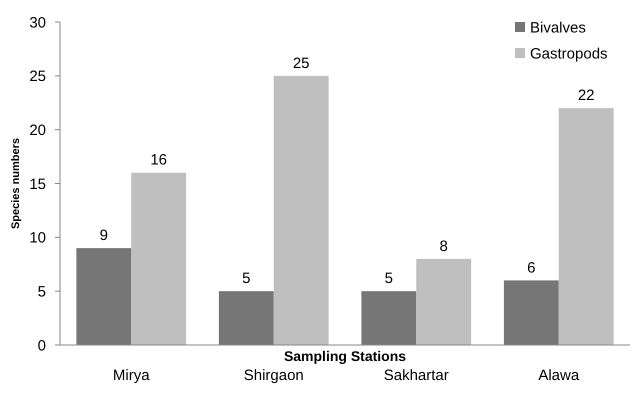  Describe the element at coordinates (37, 184) in the screenshot. I see `y-tick-label: 15` at that location.